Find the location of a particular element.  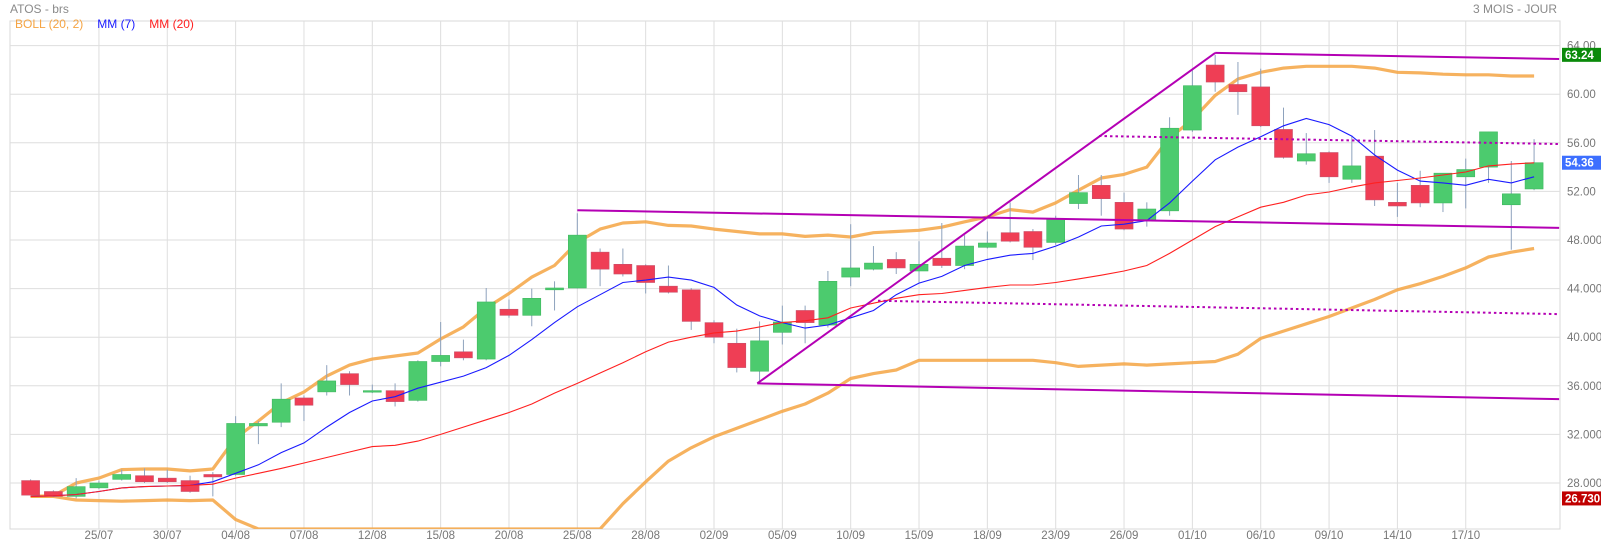

support-line is located at coordinates (1158, 391).